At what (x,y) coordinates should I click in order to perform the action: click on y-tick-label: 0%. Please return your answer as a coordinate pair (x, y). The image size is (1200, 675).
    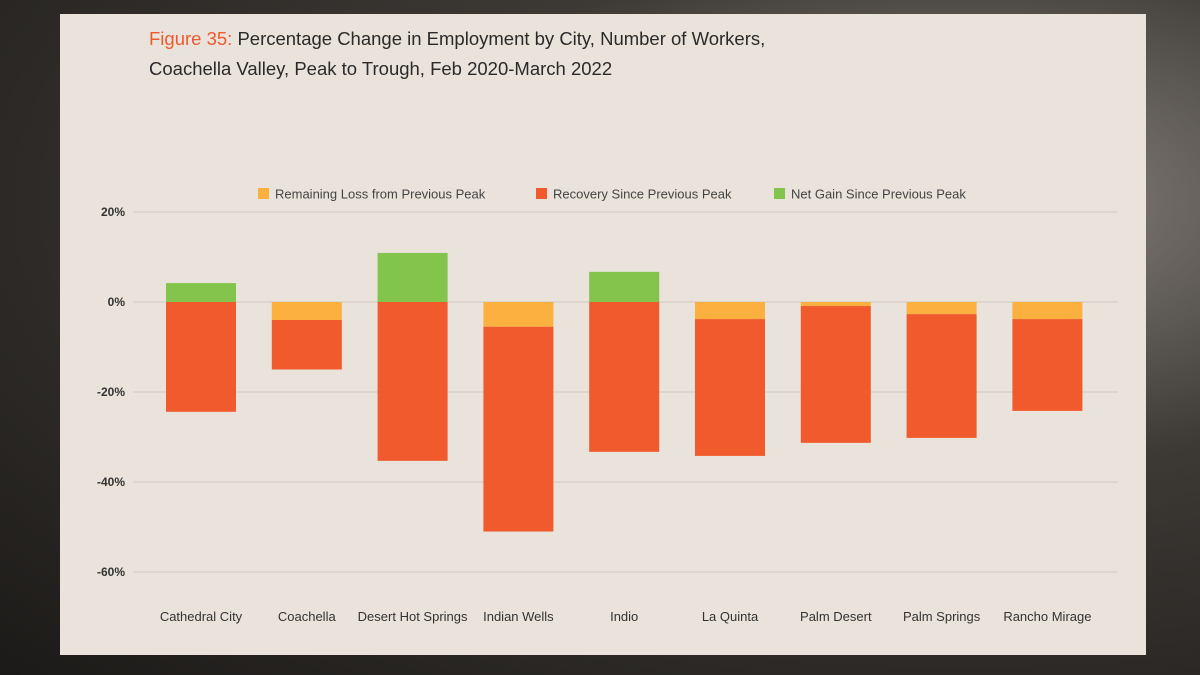
    Looking at the image, I should click on (117, 302).